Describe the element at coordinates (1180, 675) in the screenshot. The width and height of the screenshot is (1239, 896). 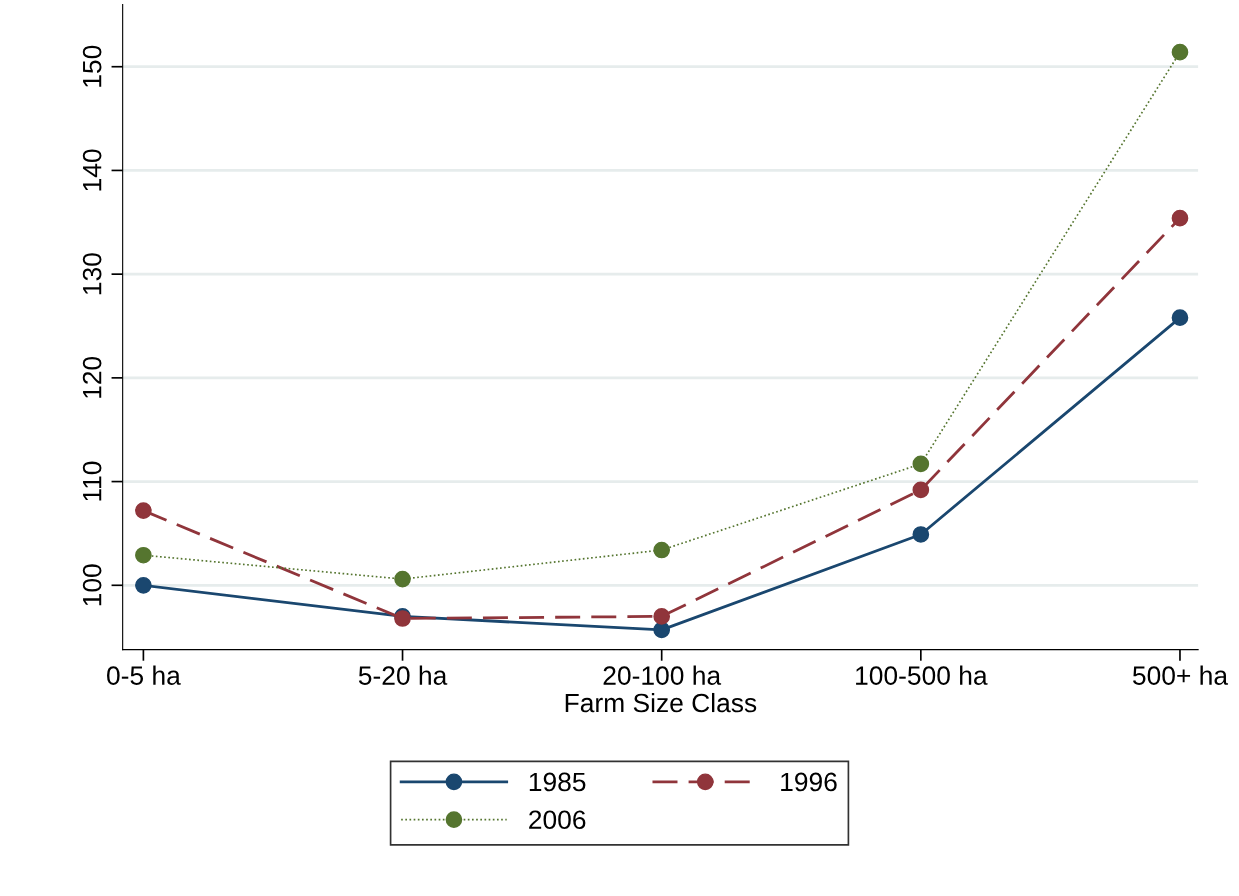
I see `x-tick-label: 500+ ha` at that location.